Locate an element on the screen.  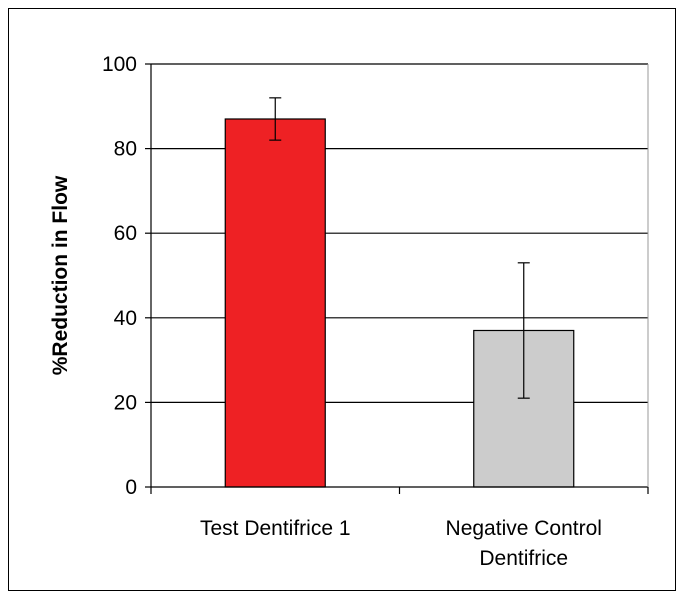
category-label-1: Negative Control Dentifrice is located at coordinates (524, 543).